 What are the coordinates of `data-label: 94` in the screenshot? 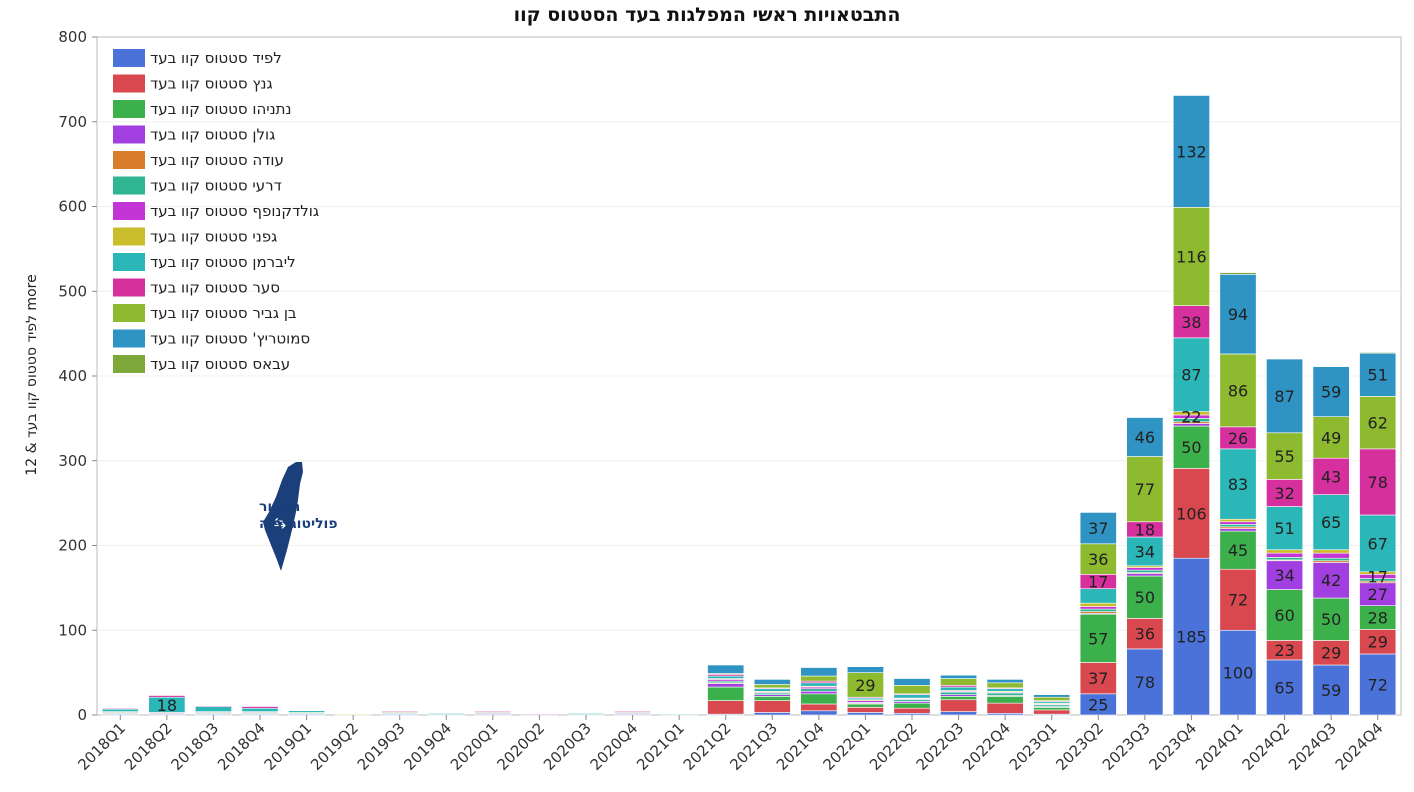 It's located at (1238, 314).